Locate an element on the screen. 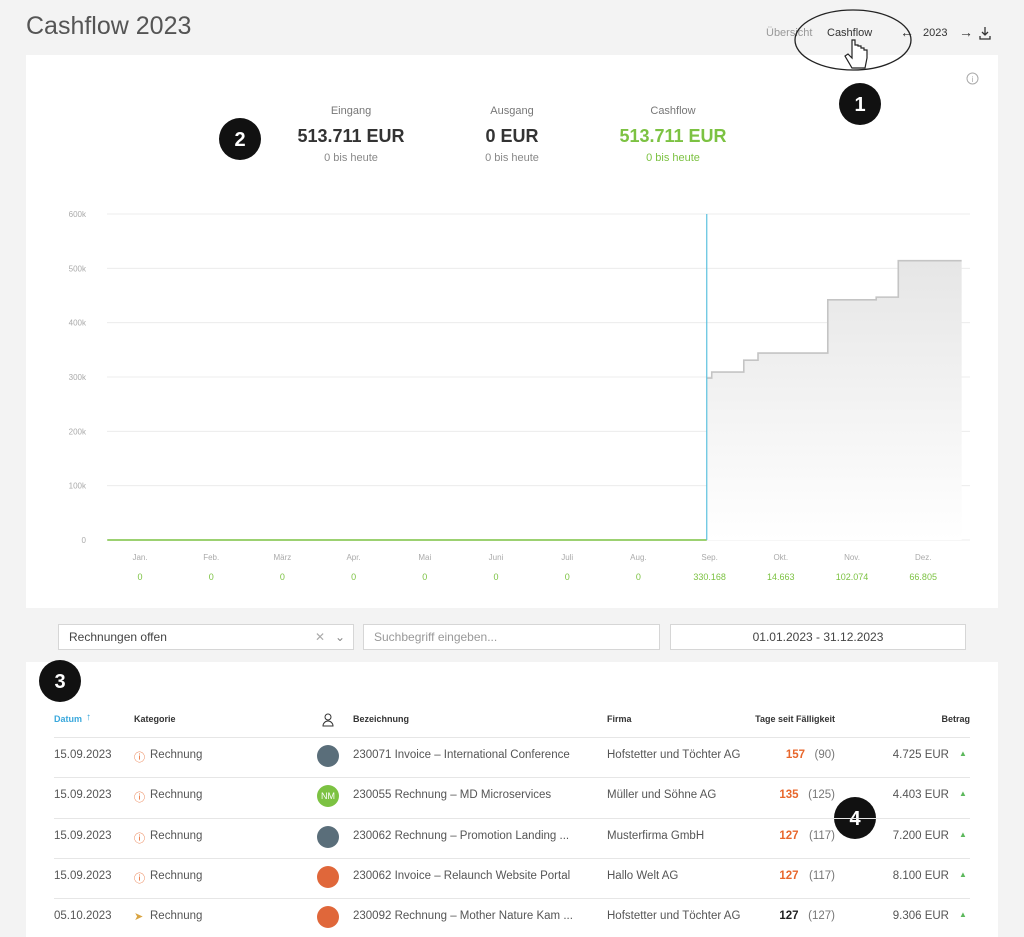 This screenshot has height=937, width=1024. line is located at coordinates (834, 319).